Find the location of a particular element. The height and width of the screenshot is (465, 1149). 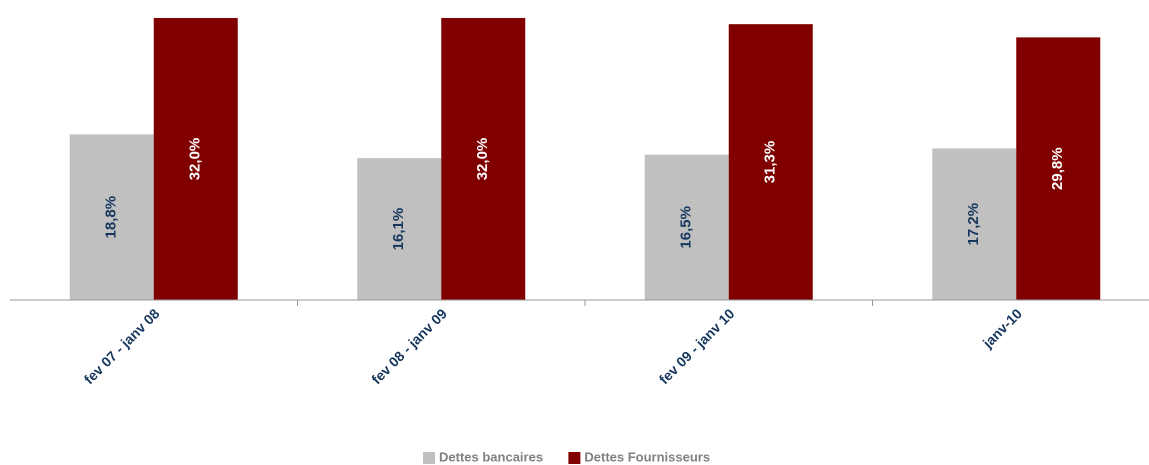

x-tick-label: janv-10 is located at coordinates (1002, 328).